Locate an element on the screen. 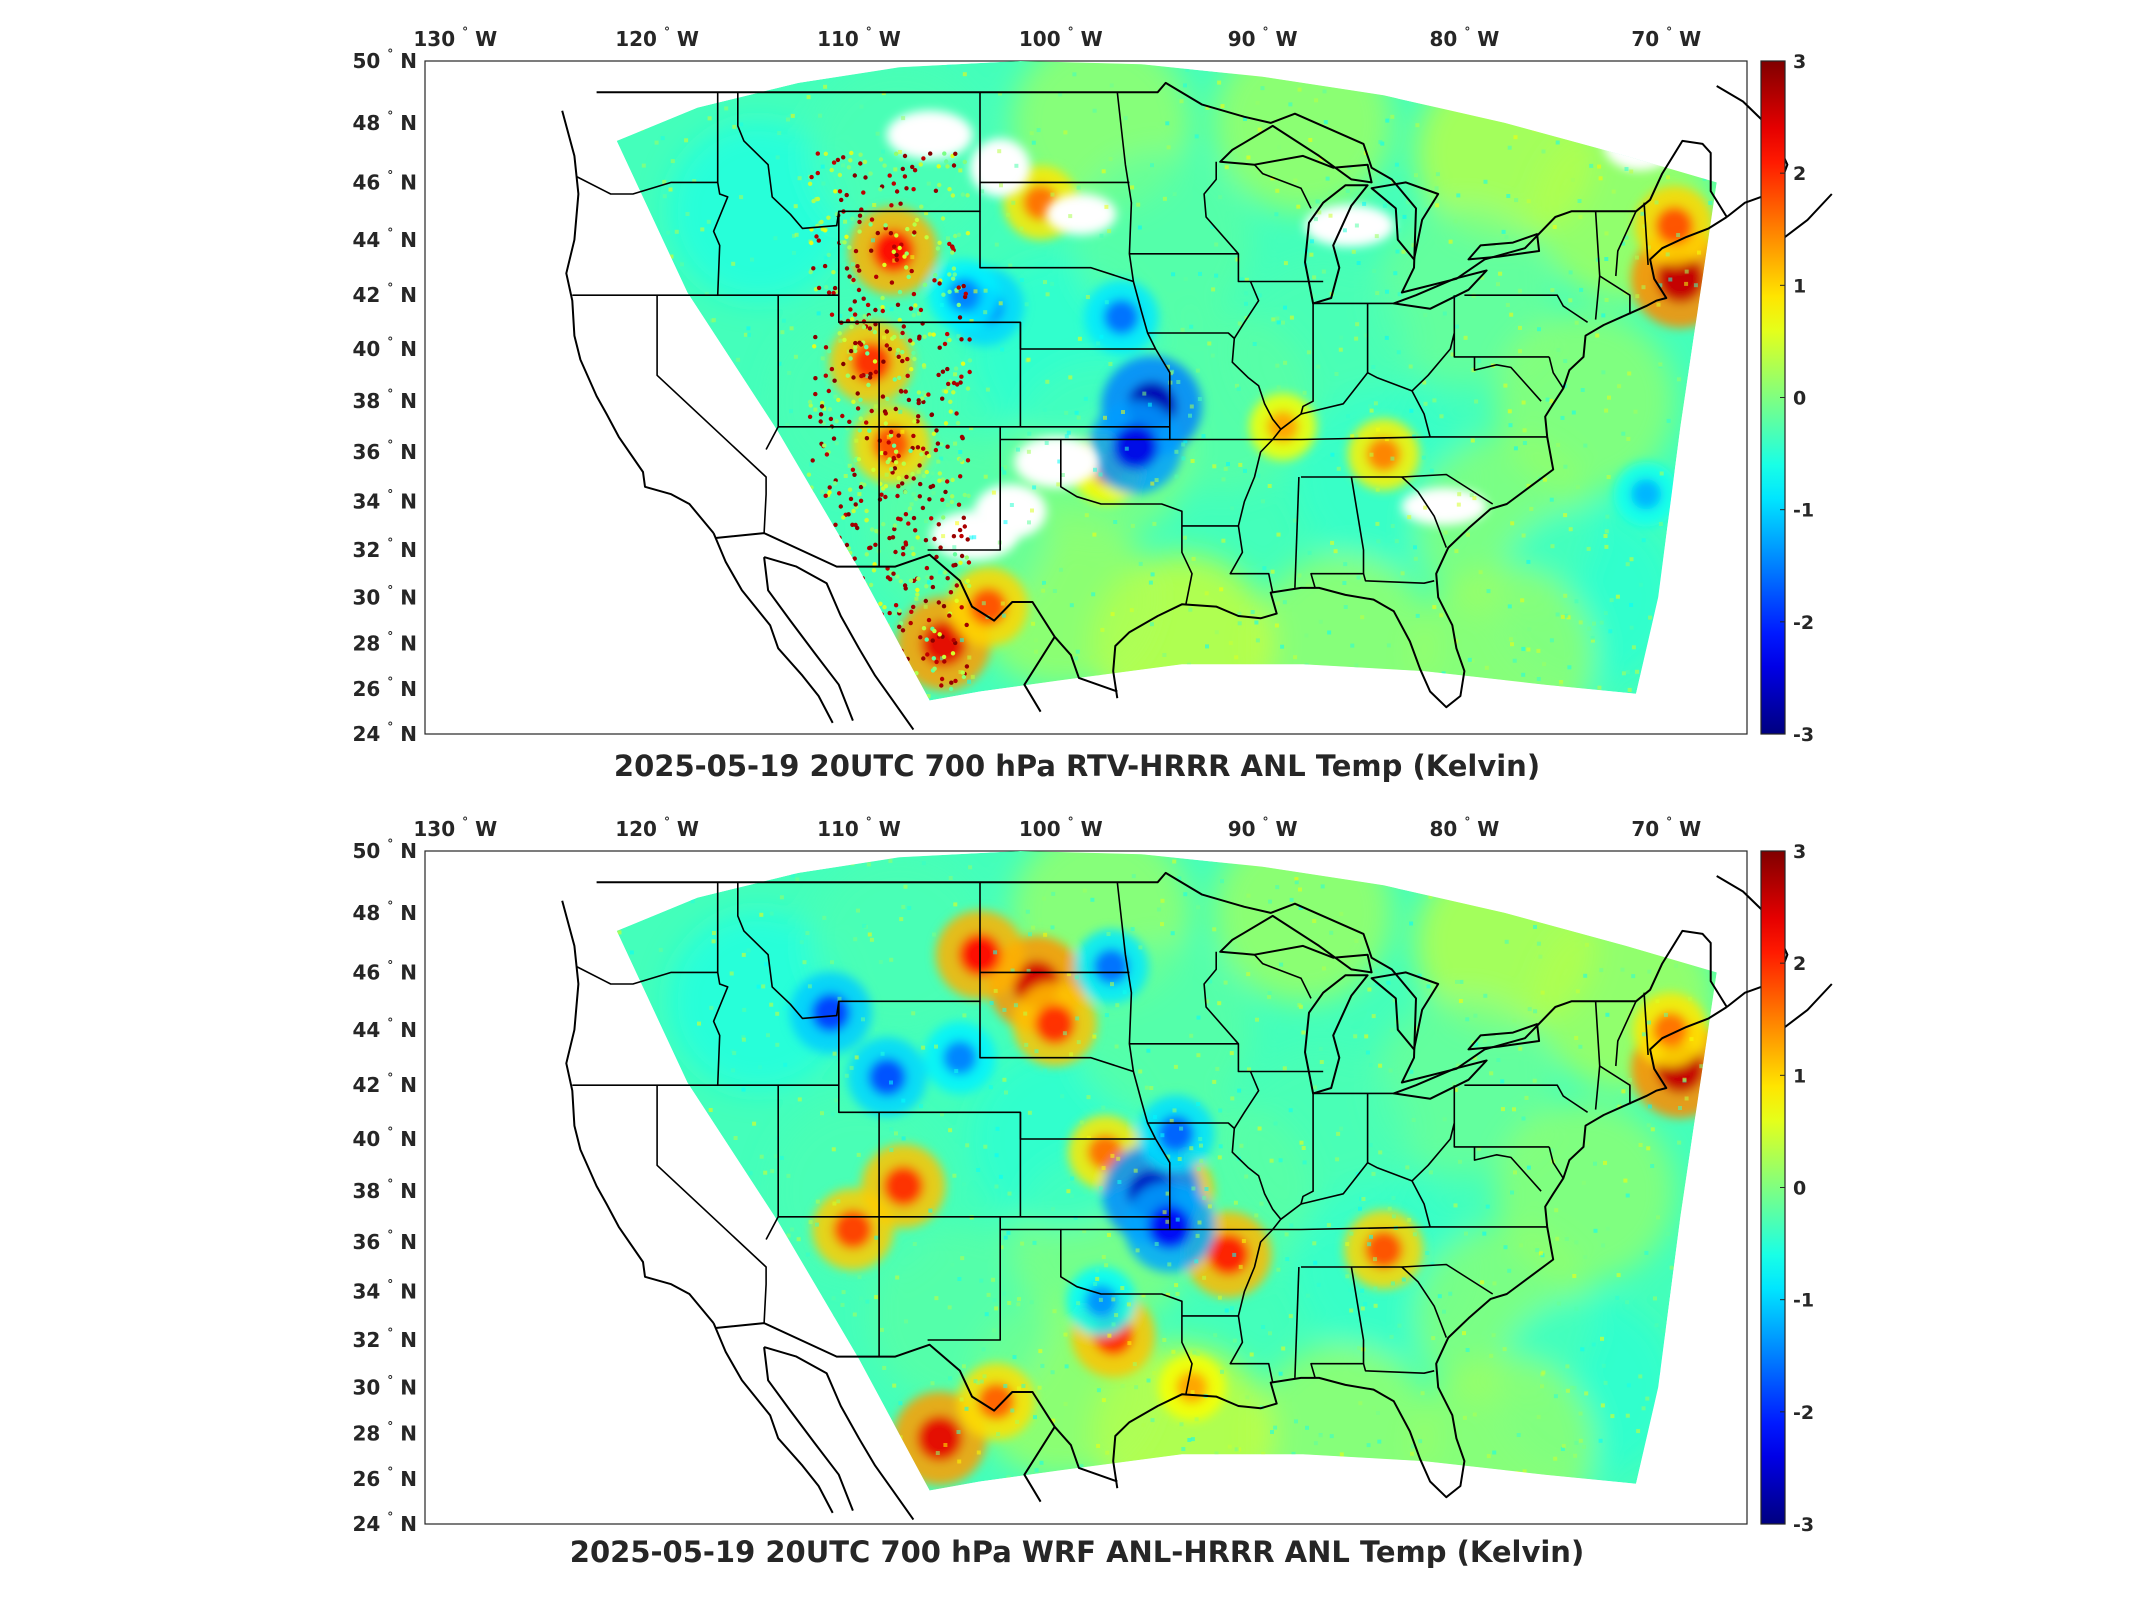 This screenshot has width=2133, height=1600. lat-tick-label: 46 ° N is located at coordinates (385, 181).